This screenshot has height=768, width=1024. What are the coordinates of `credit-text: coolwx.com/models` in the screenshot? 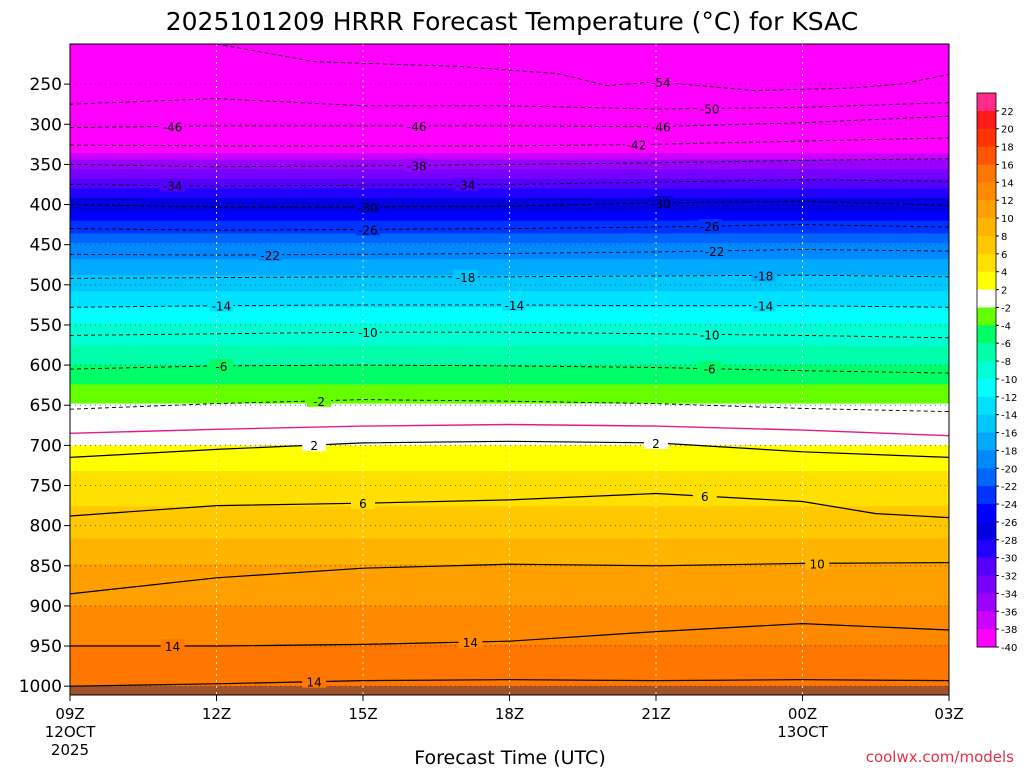 It's located at (940, 757).